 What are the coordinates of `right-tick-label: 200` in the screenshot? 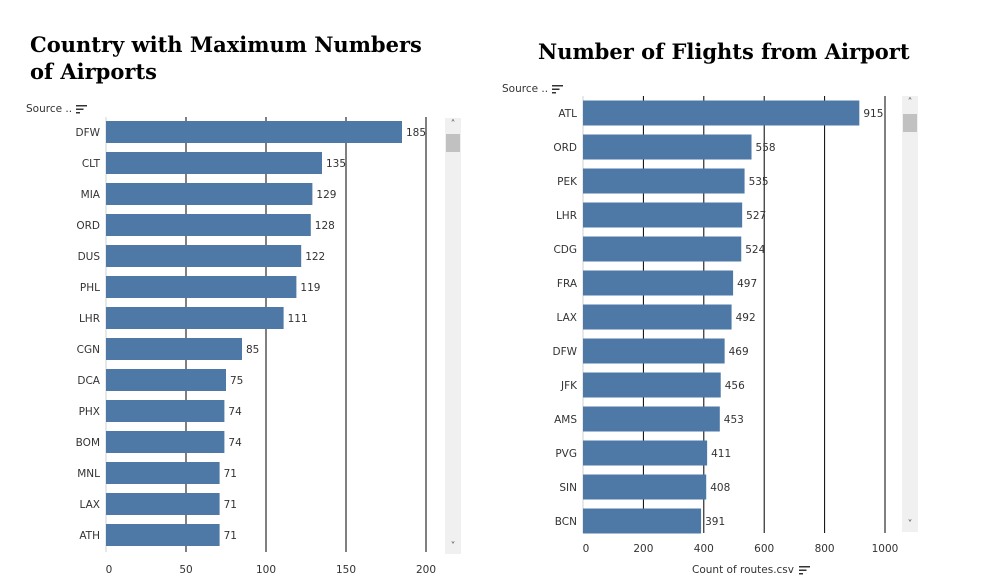 It's located at (643, 549).